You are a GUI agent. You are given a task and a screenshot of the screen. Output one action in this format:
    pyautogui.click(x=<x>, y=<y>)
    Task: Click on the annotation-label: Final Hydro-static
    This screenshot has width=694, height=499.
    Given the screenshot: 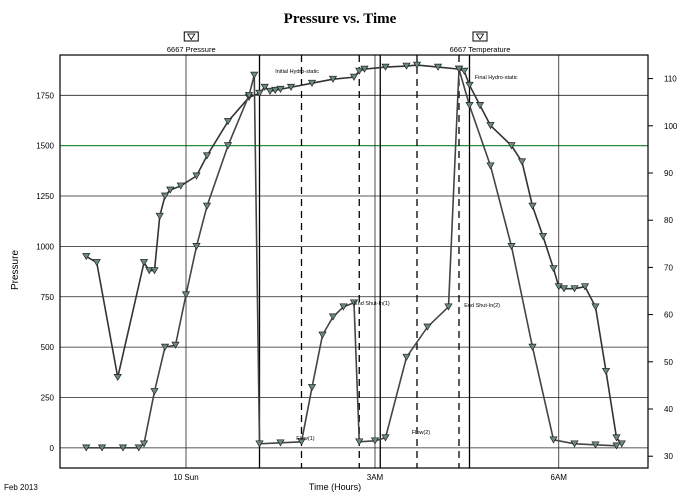 What is the action you would take?
    pyautogui.click(x=496, y=78)
    